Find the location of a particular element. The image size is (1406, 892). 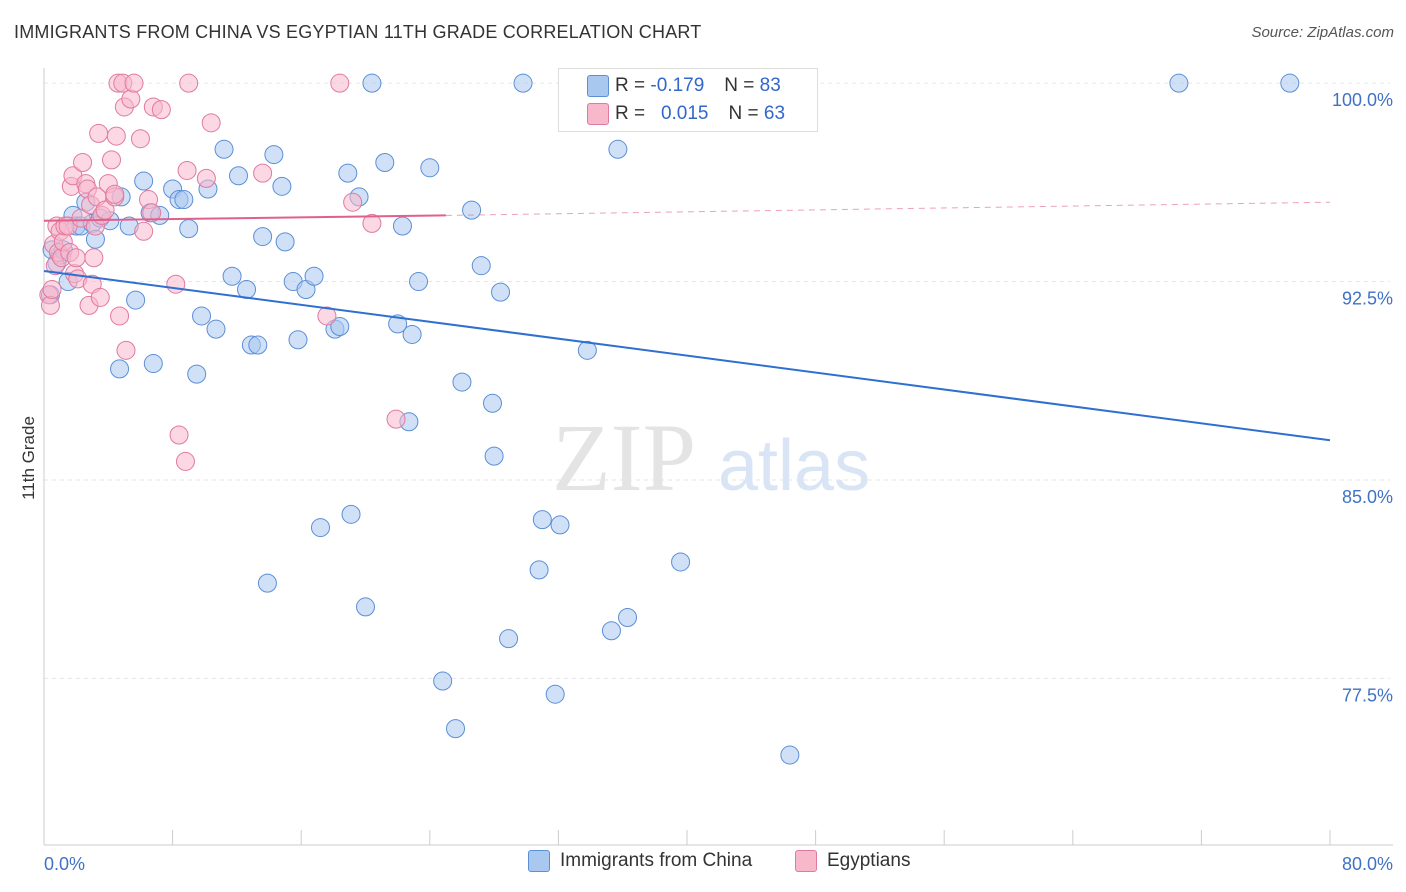

series-legend-label-china: Immigrants from China is located at coordinates (656, 860).